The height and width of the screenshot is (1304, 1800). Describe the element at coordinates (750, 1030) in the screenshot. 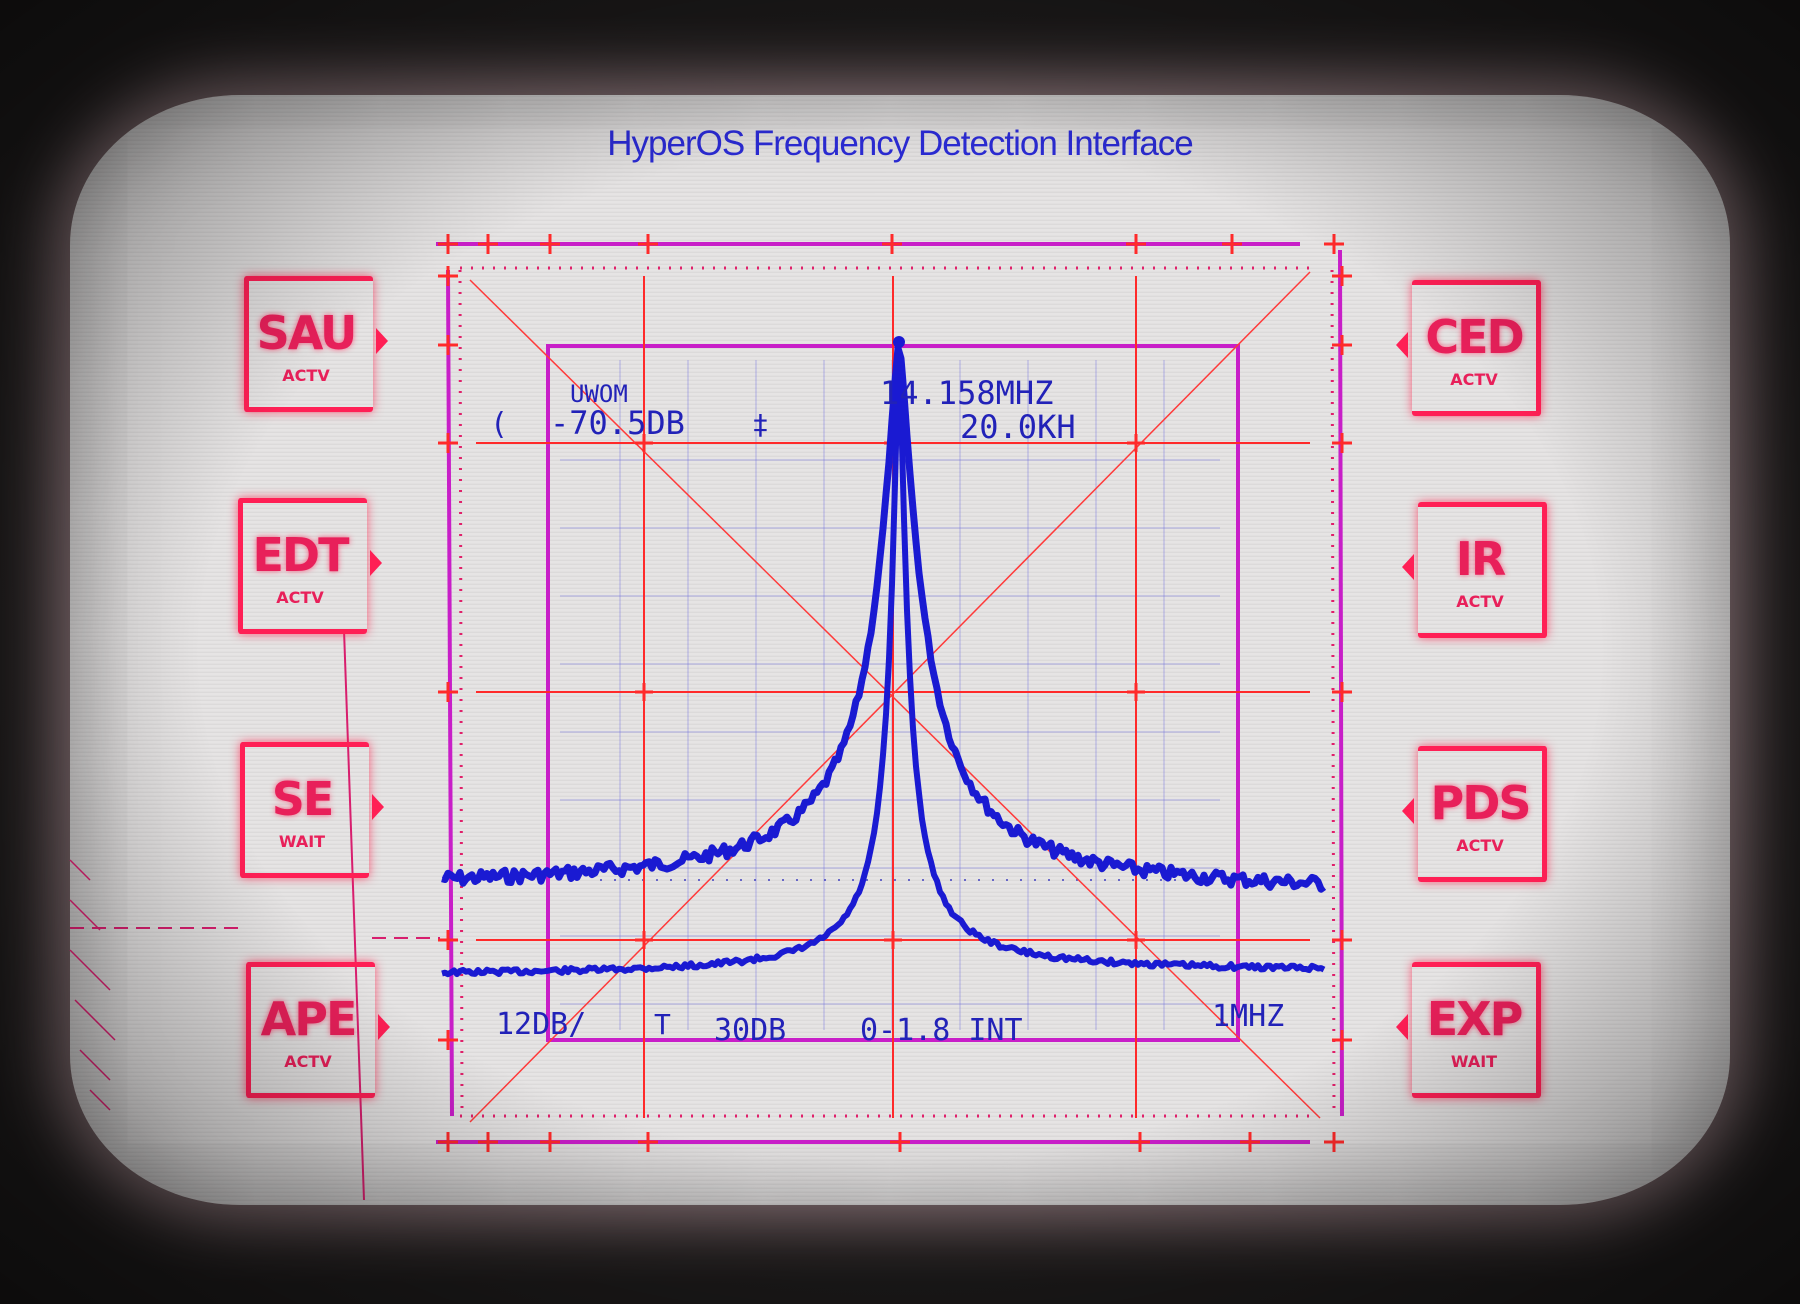

I see `attenuation-readout: 30DB` at that location.